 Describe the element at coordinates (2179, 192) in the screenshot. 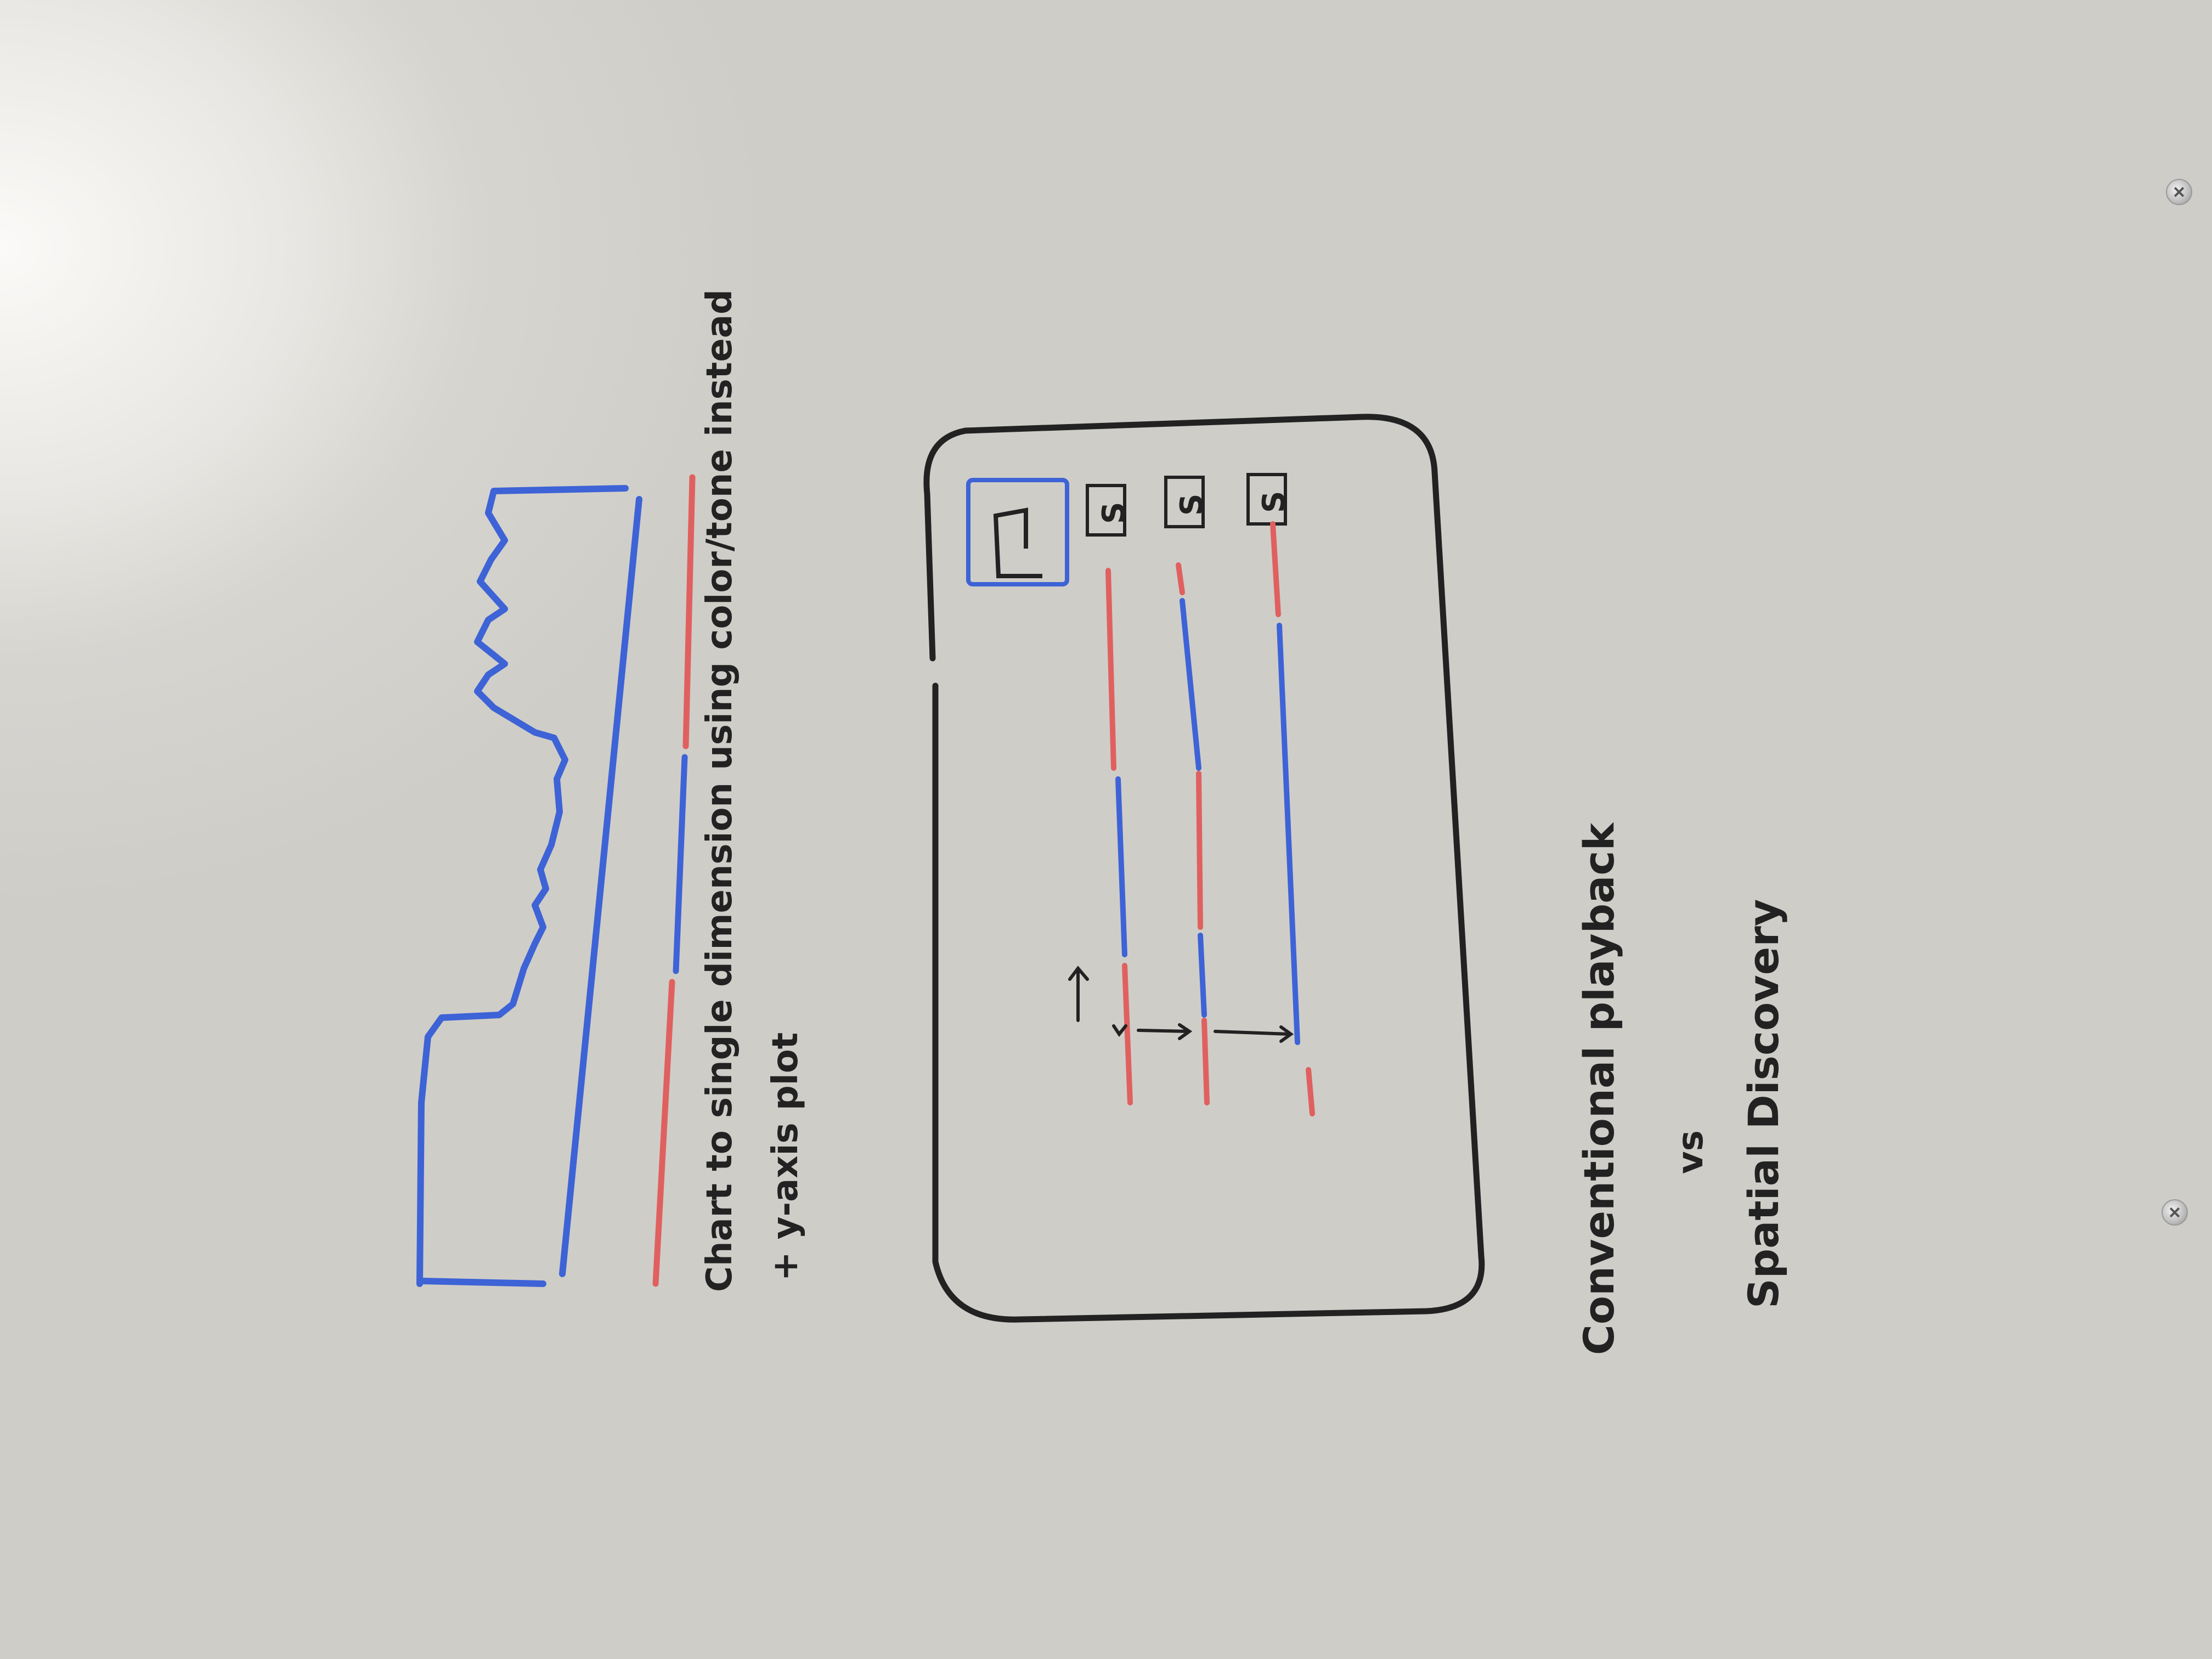

I see `screw-top-right` at that location.